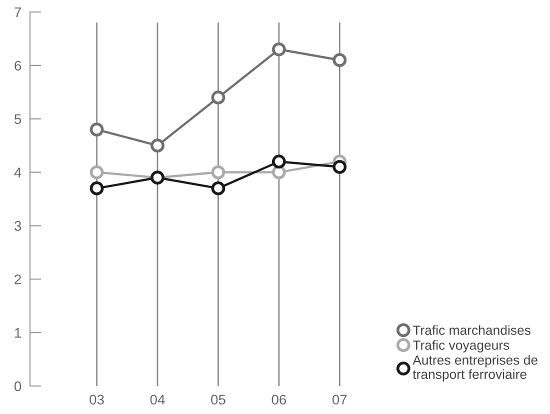 The height and width of the screenshot is (414, 550). I want to click on y-tick-label: 3, so click(18, 226).